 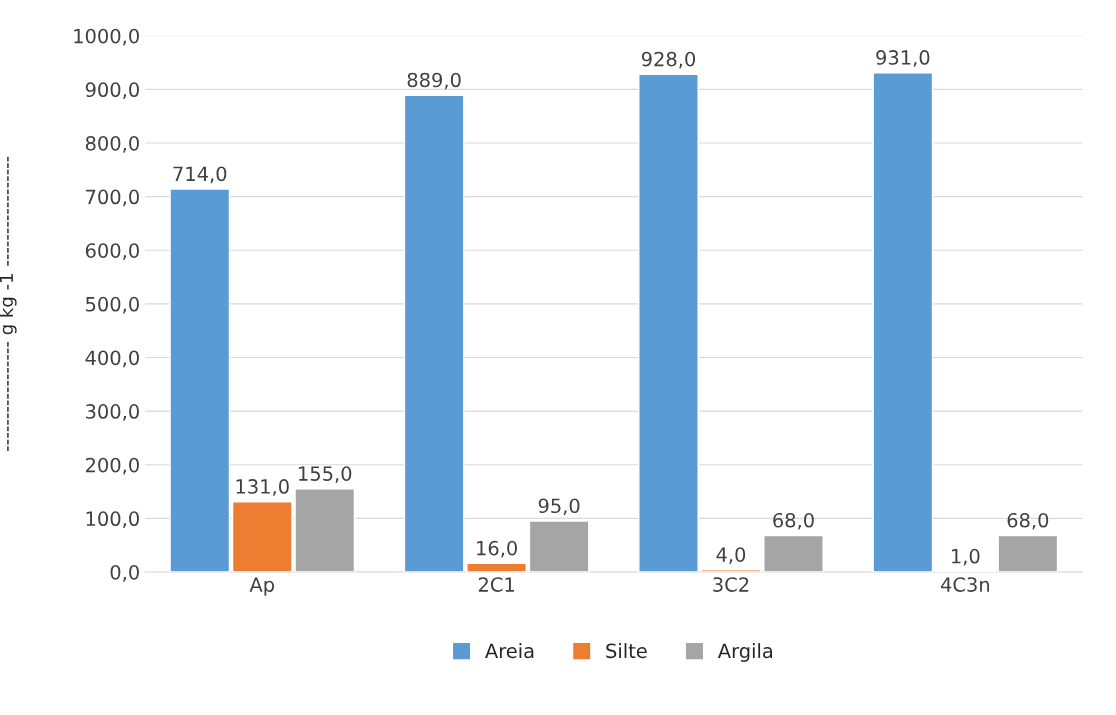 What do you see at coordinates (626, 651) in the screenshot?
I see `legend-label: Silte` at bounding box center [626, 651].